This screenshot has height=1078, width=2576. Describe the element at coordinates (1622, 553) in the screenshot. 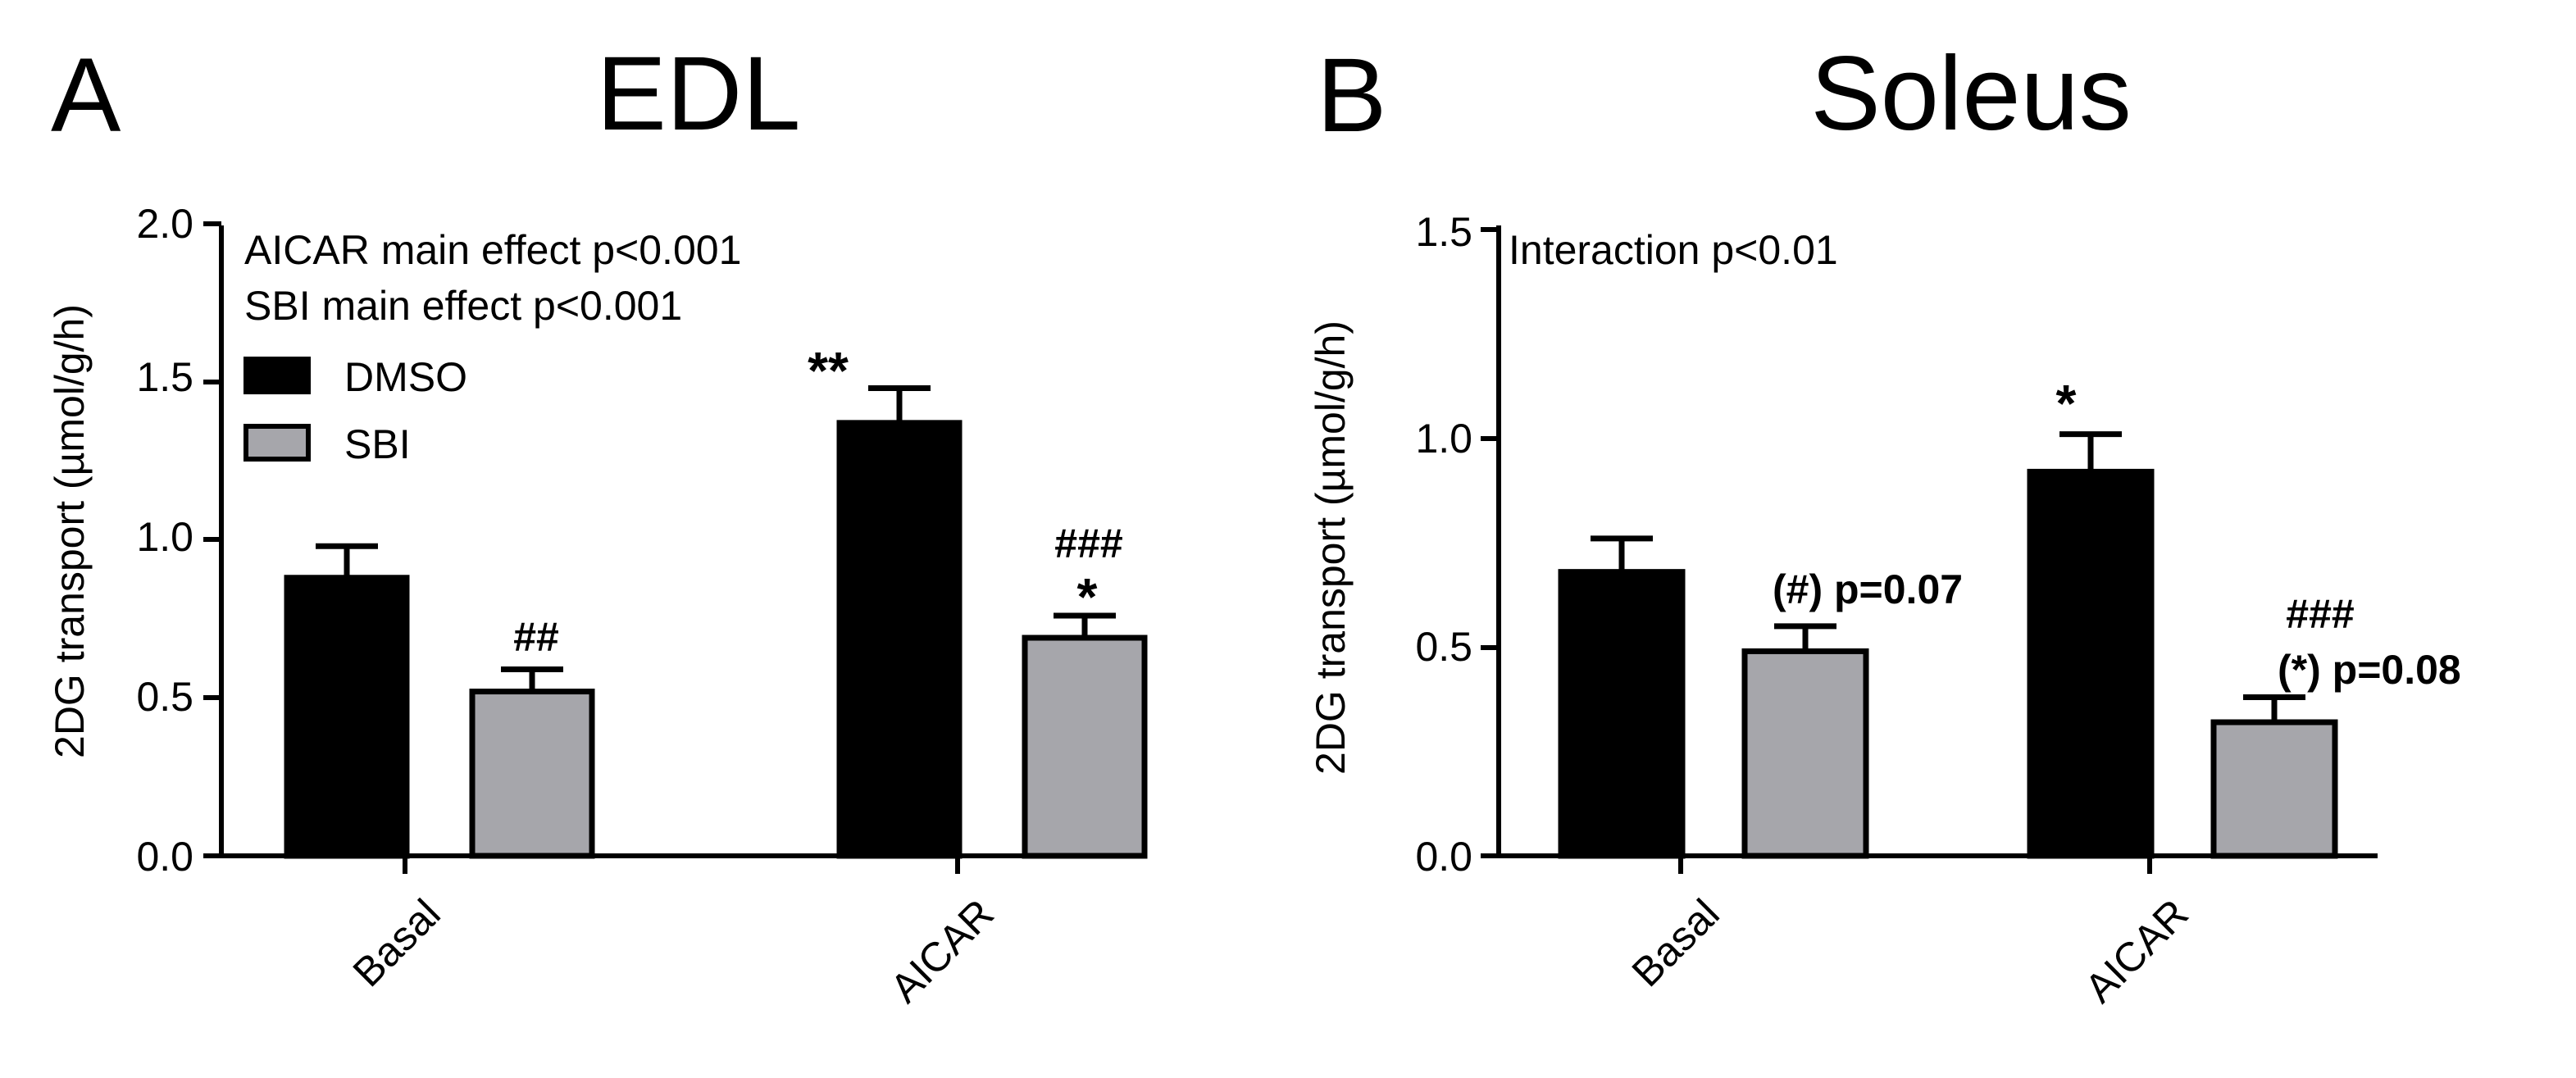

I see `panel-b-error-basal-dmso` at that location.